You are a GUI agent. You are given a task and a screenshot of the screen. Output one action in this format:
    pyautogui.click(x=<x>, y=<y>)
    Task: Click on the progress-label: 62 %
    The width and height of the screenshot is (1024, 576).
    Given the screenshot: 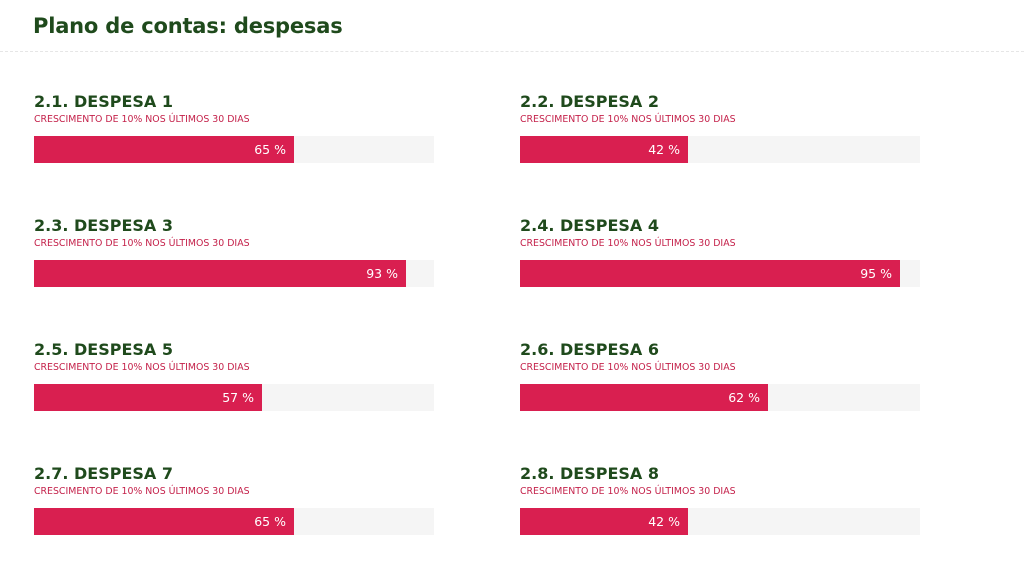 What is the action you would take?
    pyautogui.click(x=744, y=397)
    